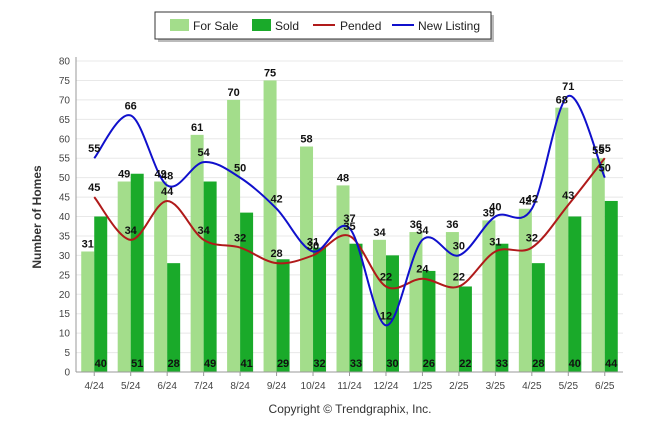 This screenshot has width=646, height=434. Describe the element at coordinates (137, 364) in the screenshot. I see `data-label-sold: 51` at that location.